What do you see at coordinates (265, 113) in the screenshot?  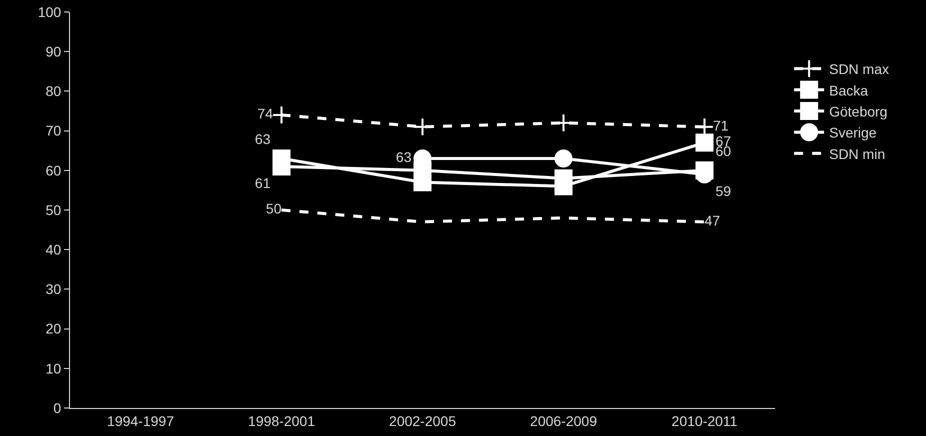 I see `data-label: 74` at bounding box center [265, 113].